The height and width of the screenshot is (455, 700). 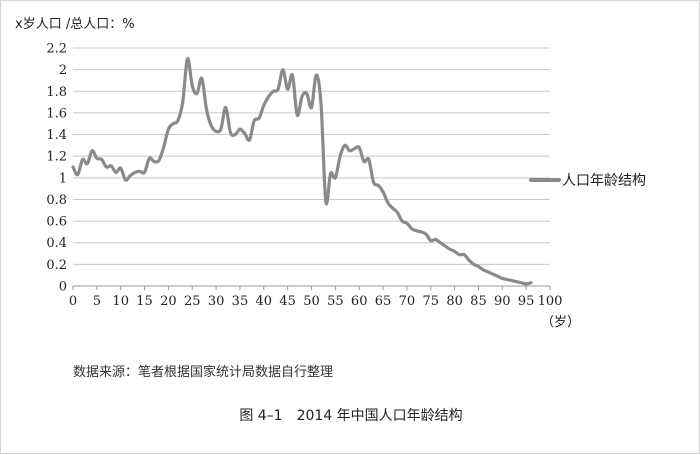 What do you see at coordinates (240, 301) in the screenshot?
I see `x-tick-label: 35` at bounding box center [240, 301].